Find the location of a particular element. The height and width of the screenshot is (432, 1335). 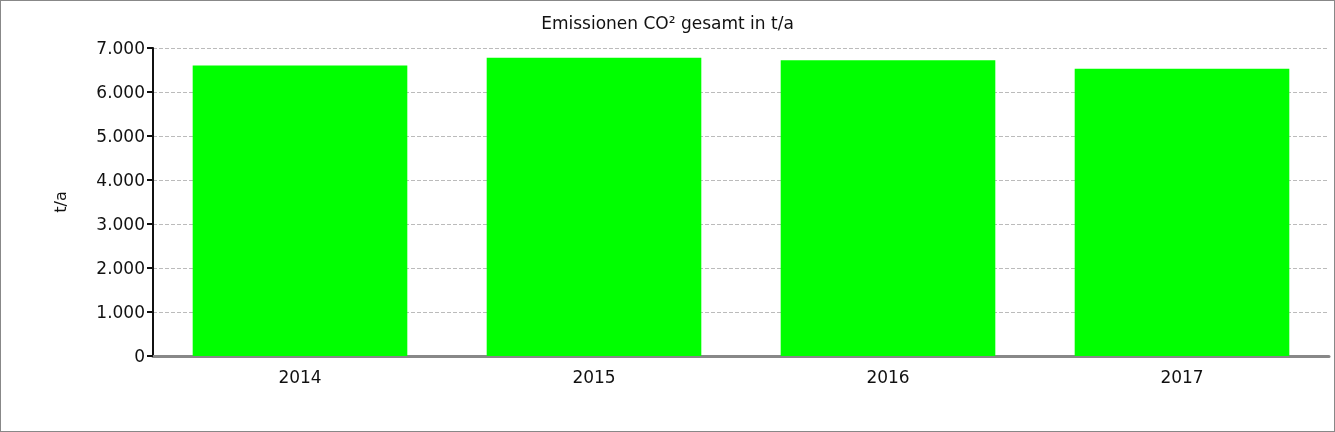

y-tick-label: 1.000 is located at coordinates (120, 312).